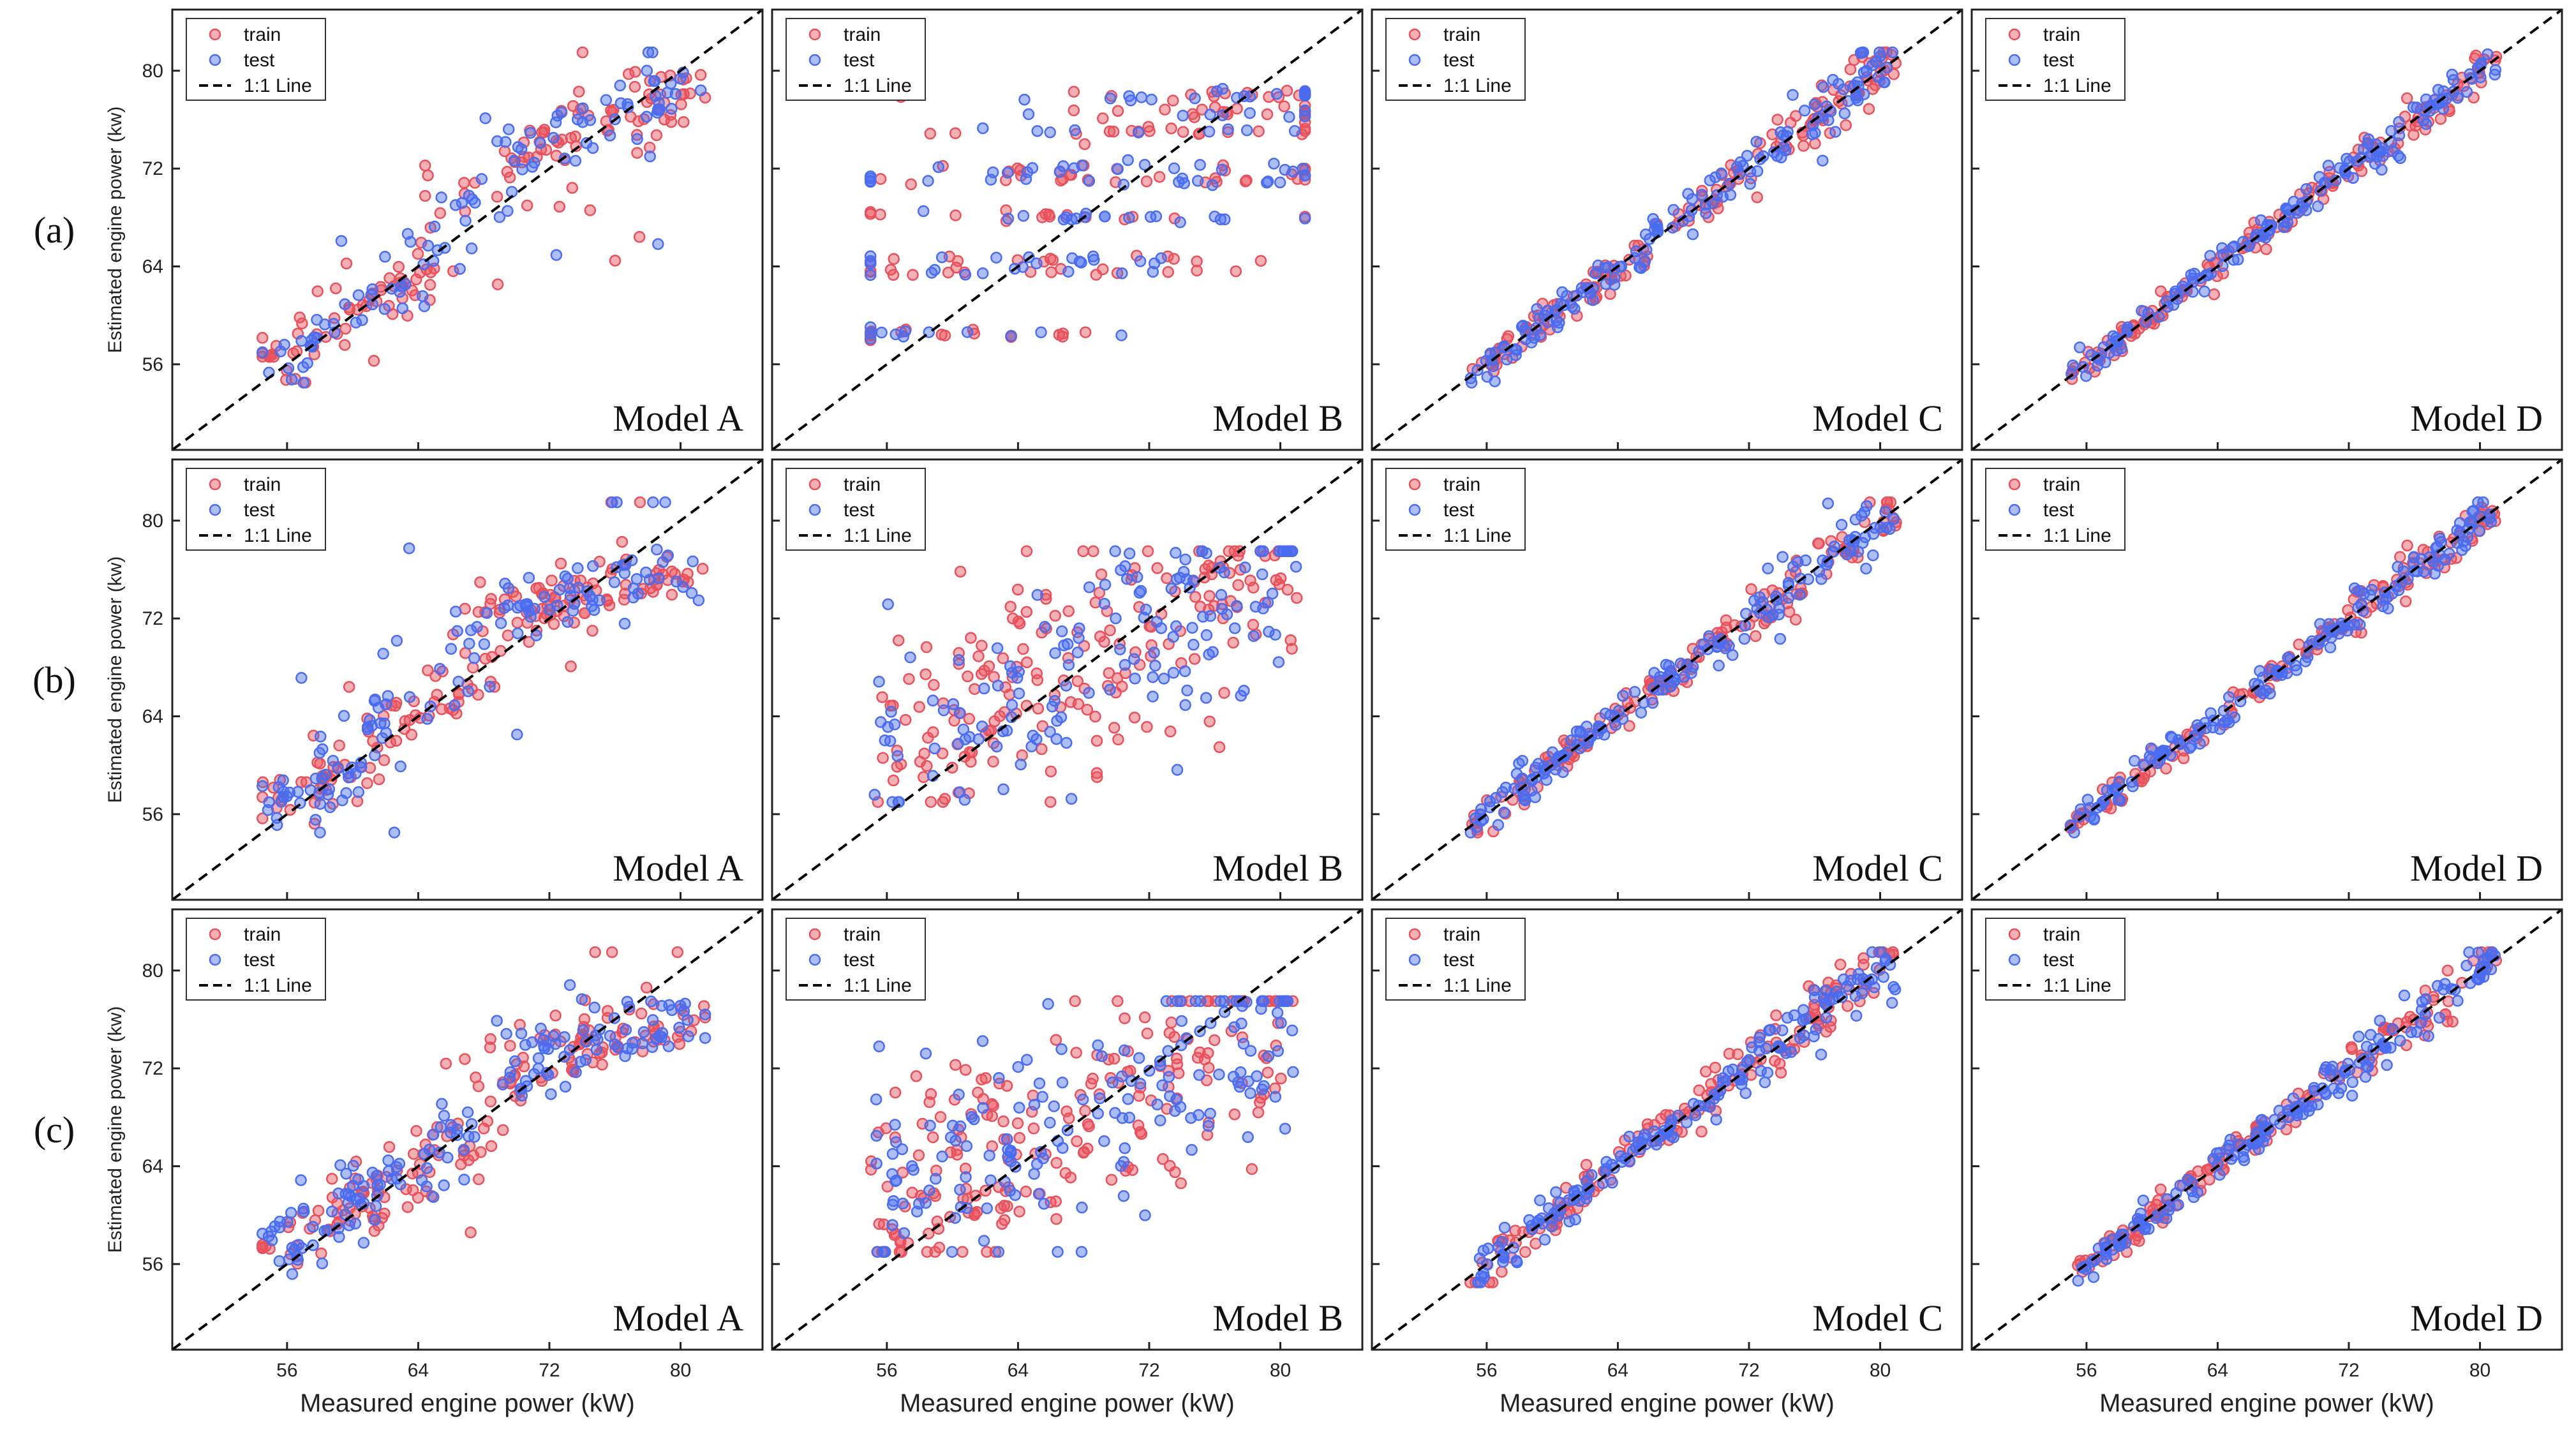 This screenshot has height=1432, width=2576. I want to click on panel-a-model-b: train test 1:1 Line Model B, so click(1067, 229).